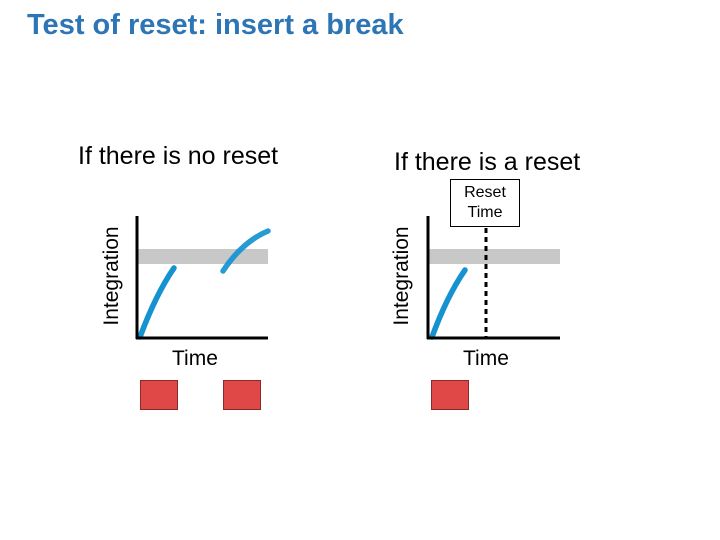 The height and width of the screenshot is (540, 720). Describe the element at coordinates (493, 278) in the screenshot. I see `right-panel-graphic` at that location.